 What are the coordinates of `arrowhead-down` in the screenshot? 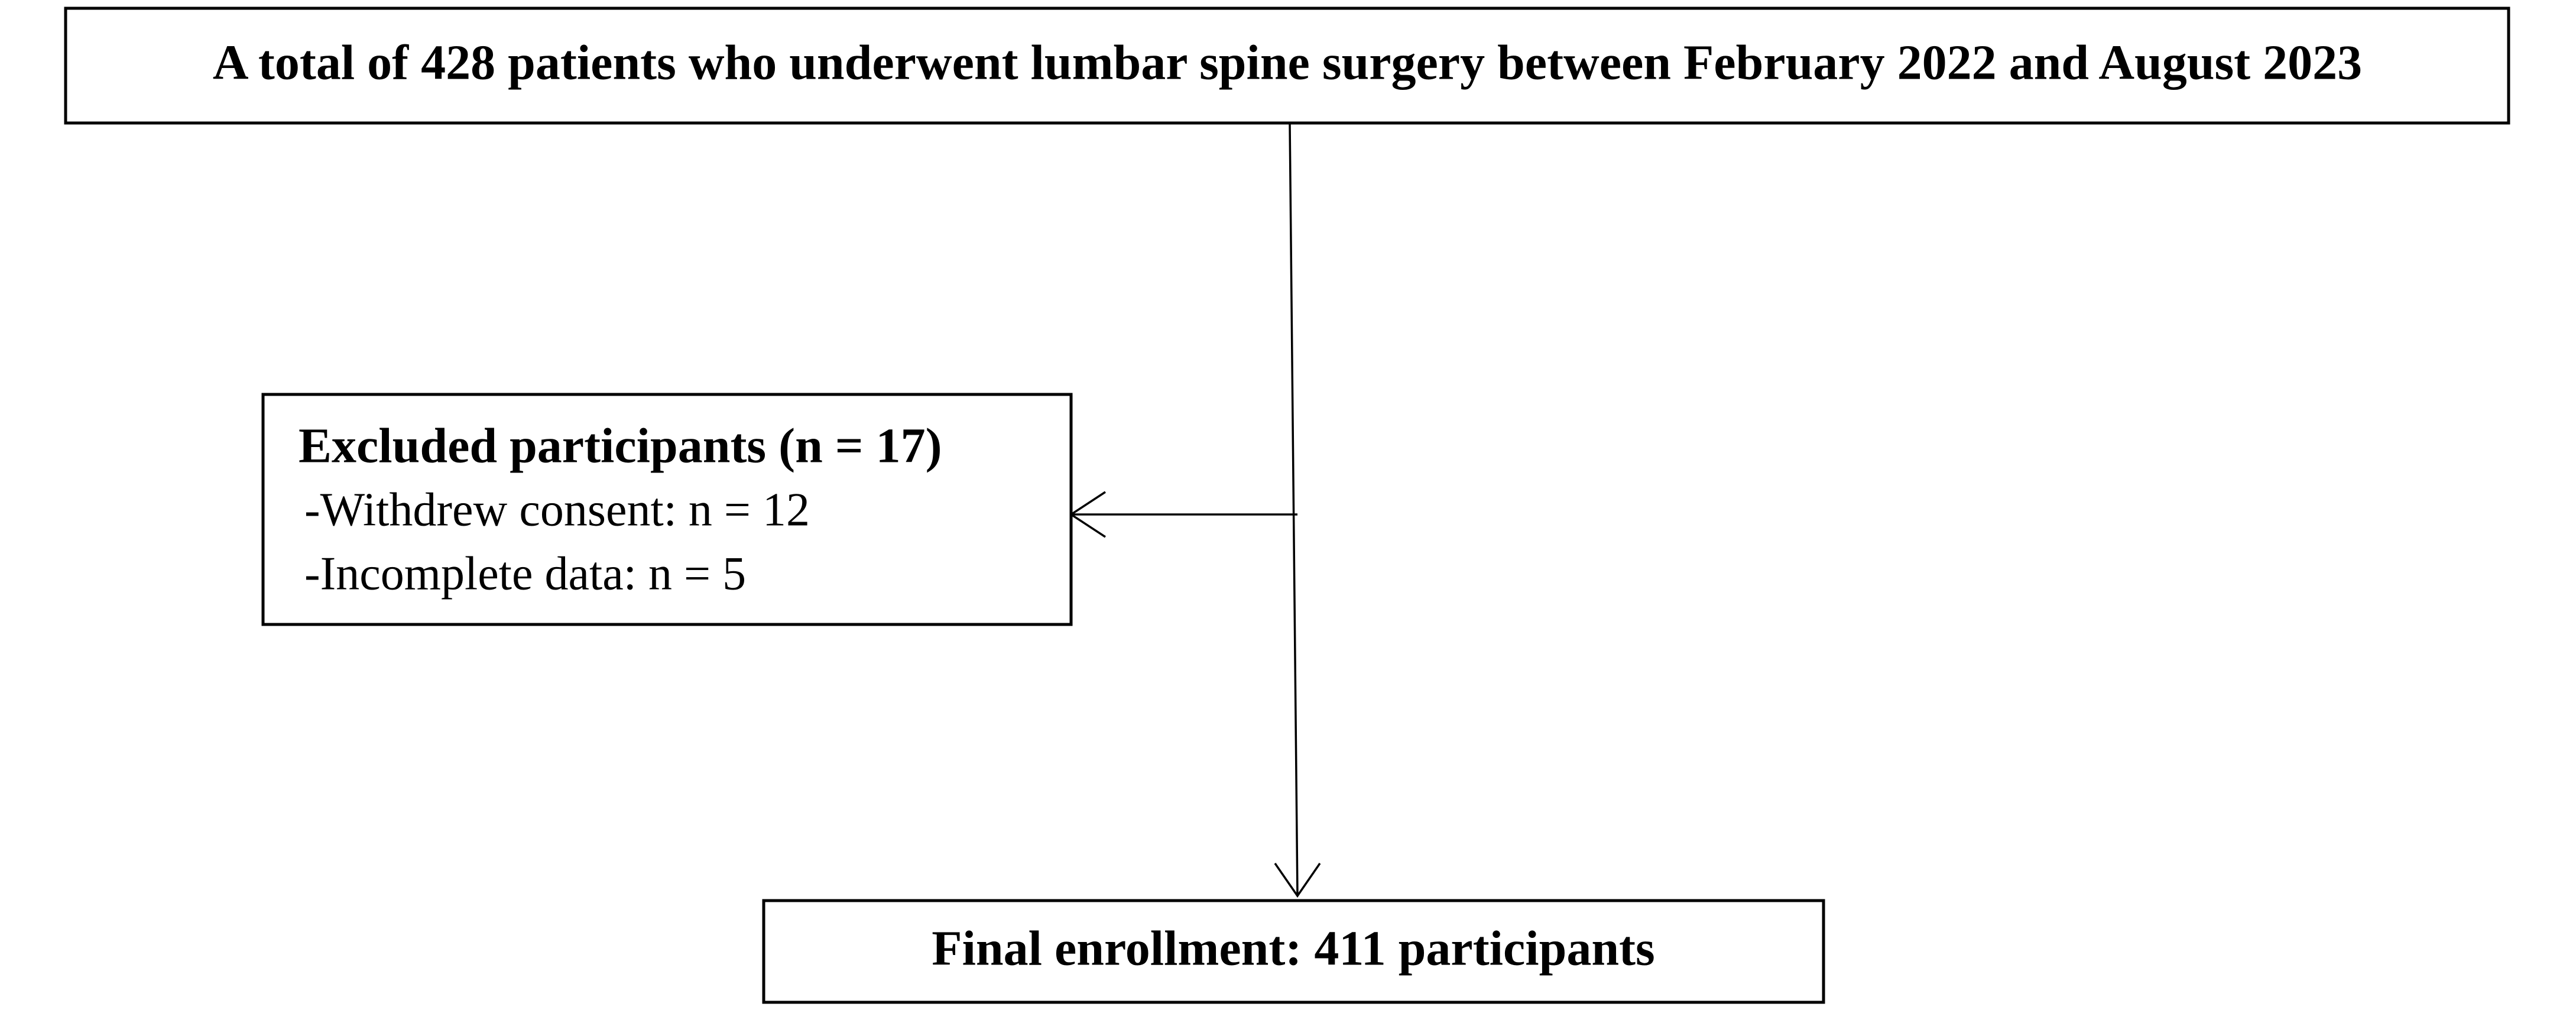 It's located at (1298, 880).